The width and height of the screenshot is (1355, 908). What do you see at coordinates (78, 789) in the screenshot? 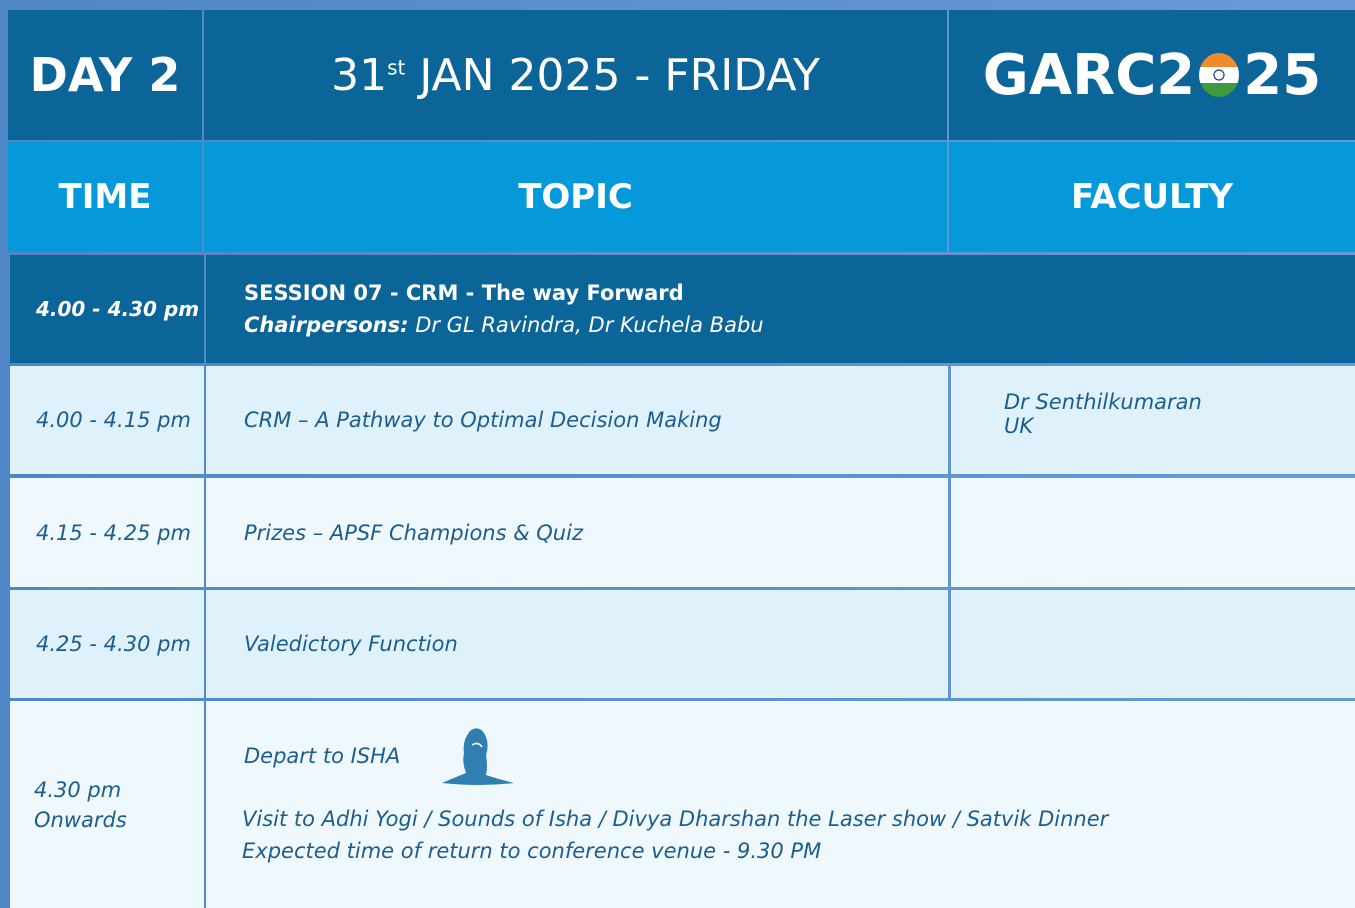
I see `time: 4.30 pm` at bounding box center [78, 789].